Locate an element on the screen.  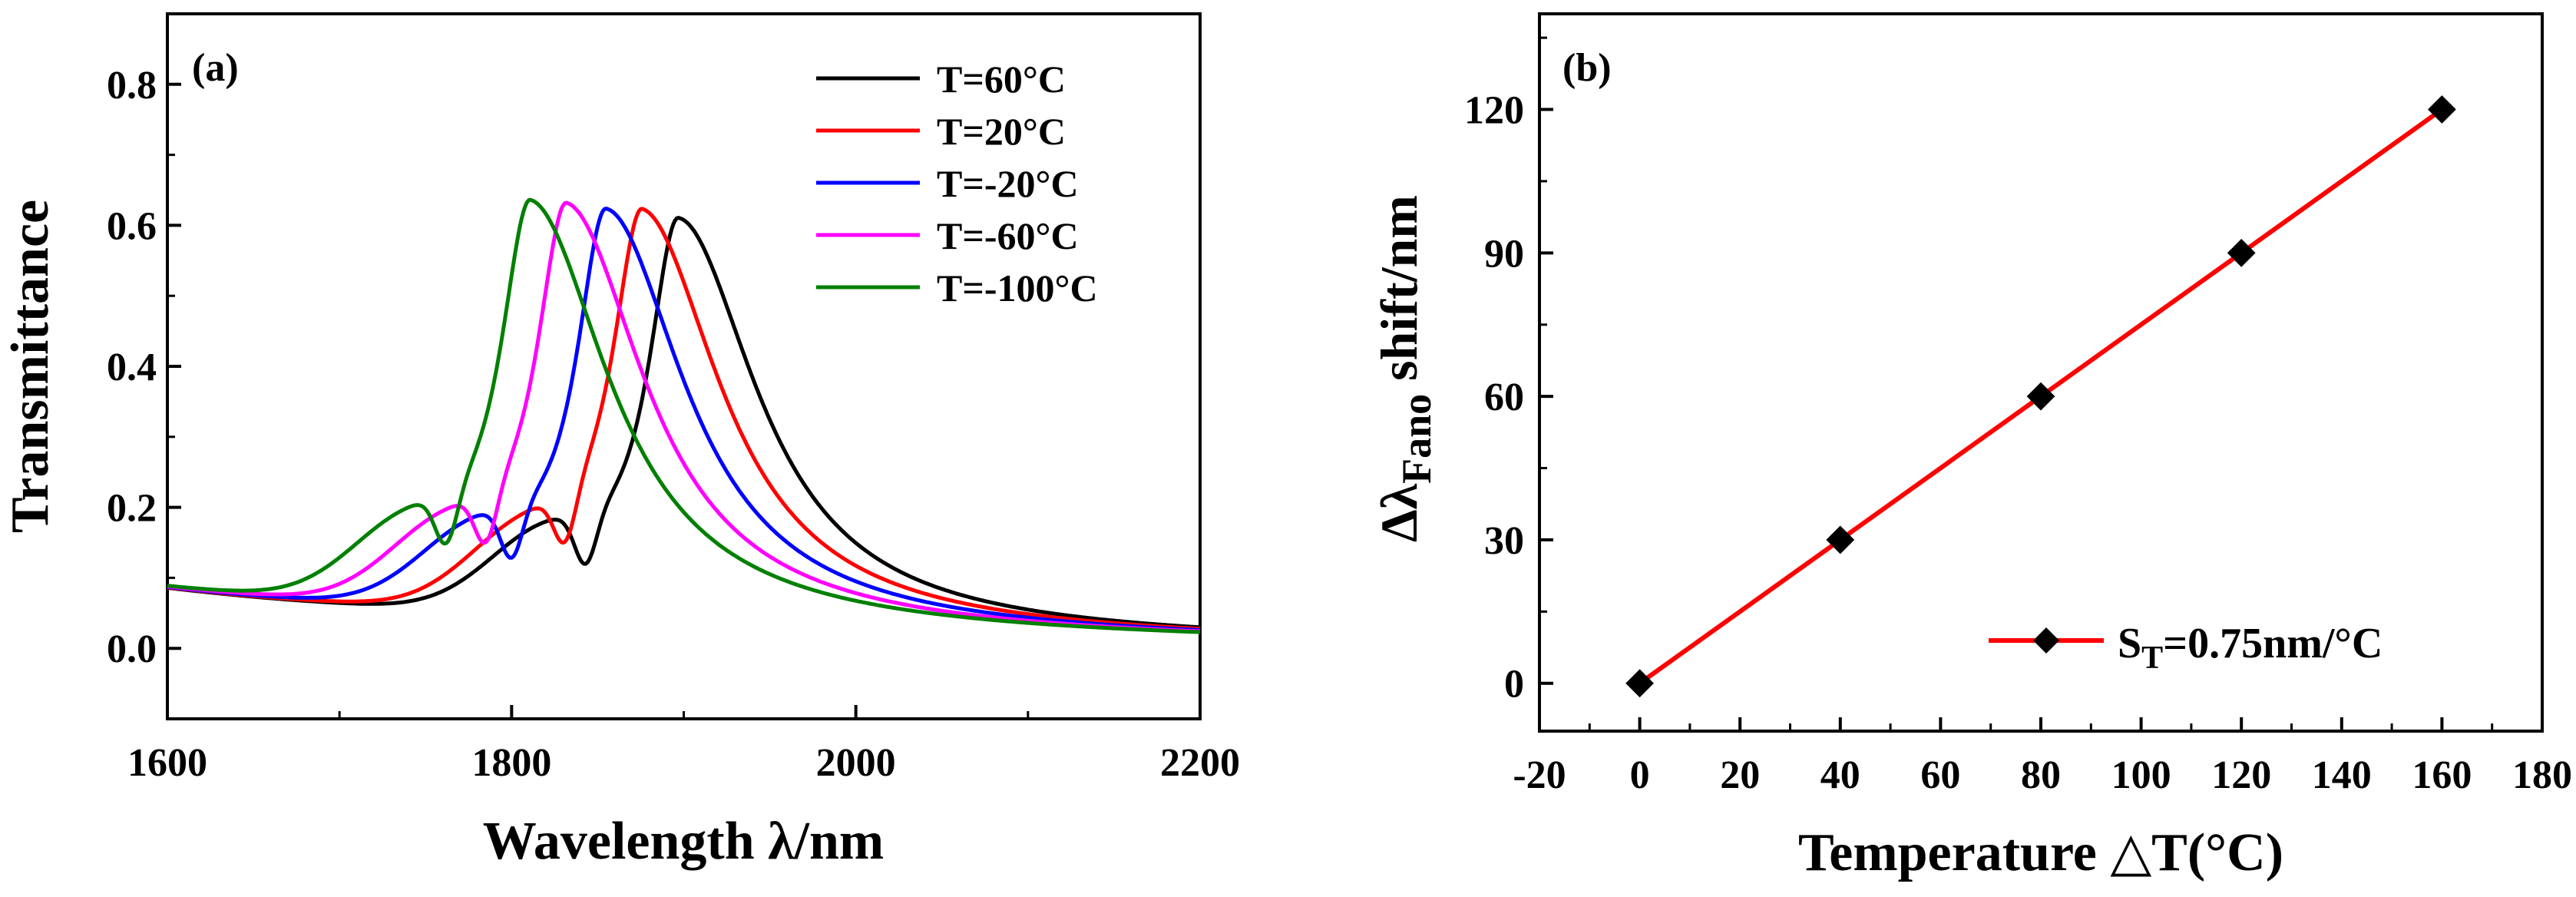
panel-b-y-tick-label: 120 is located at coordinates (1494, 111).